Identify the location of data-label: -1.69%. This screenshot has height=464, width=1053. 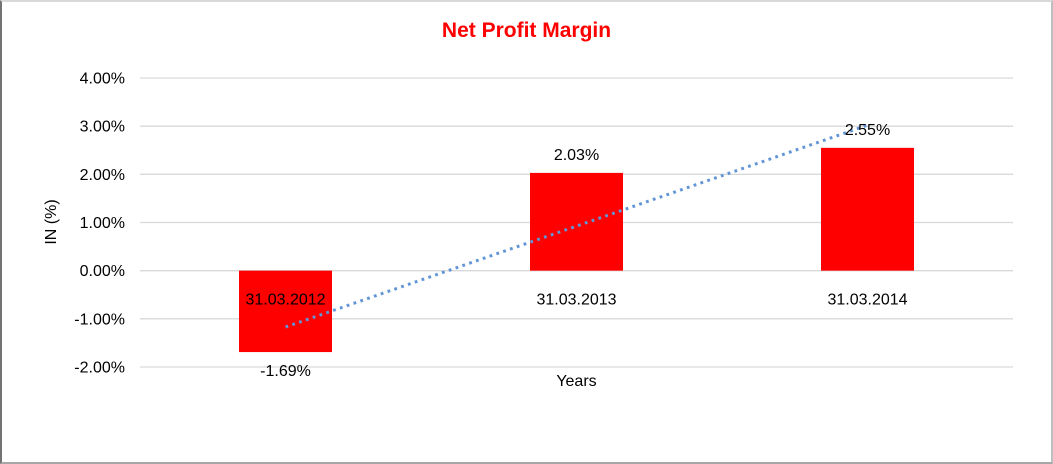
(285, 371).